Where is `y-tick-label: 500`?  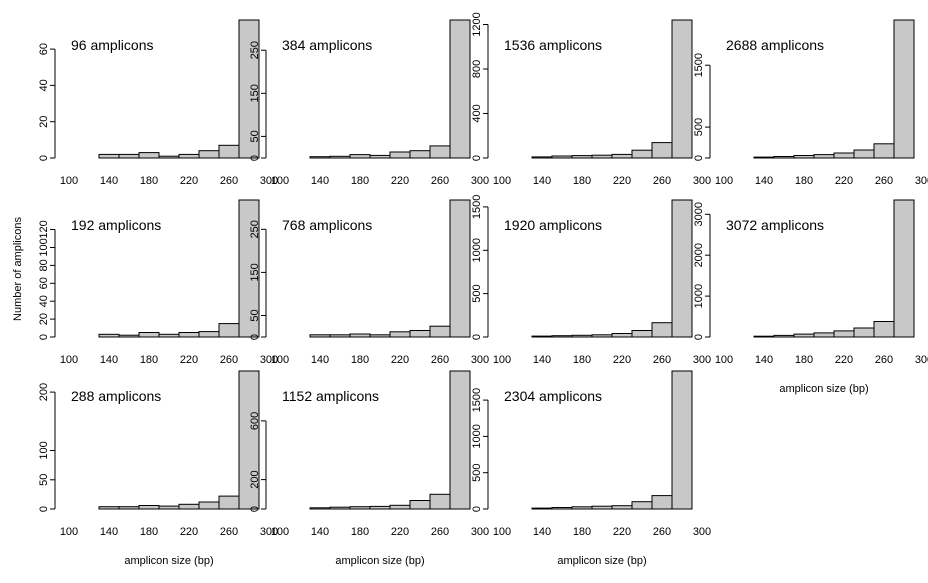
y-tick-label: 500 is located at coordinates (477, 473).